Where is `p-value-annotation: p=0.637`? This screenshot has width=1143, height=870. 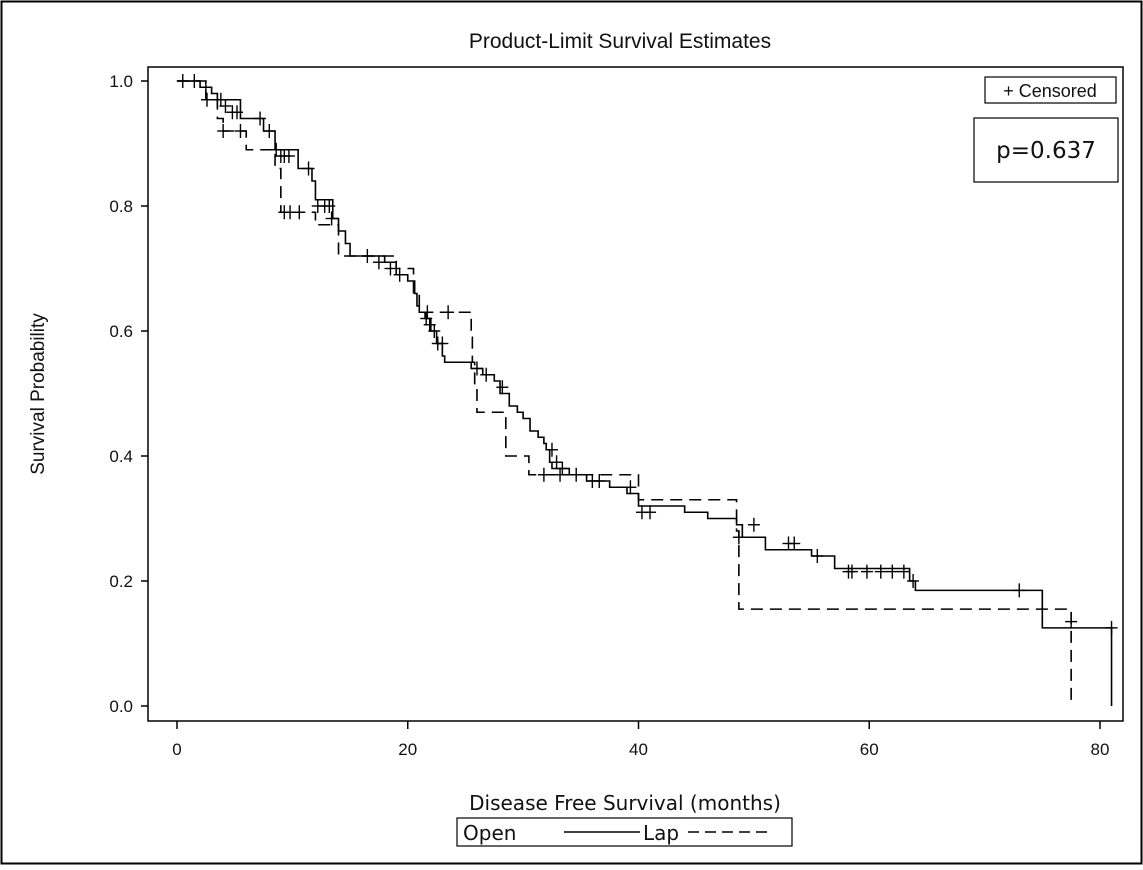
p-value-annotation: p=0.637 is located at coordinates (1046, 150).